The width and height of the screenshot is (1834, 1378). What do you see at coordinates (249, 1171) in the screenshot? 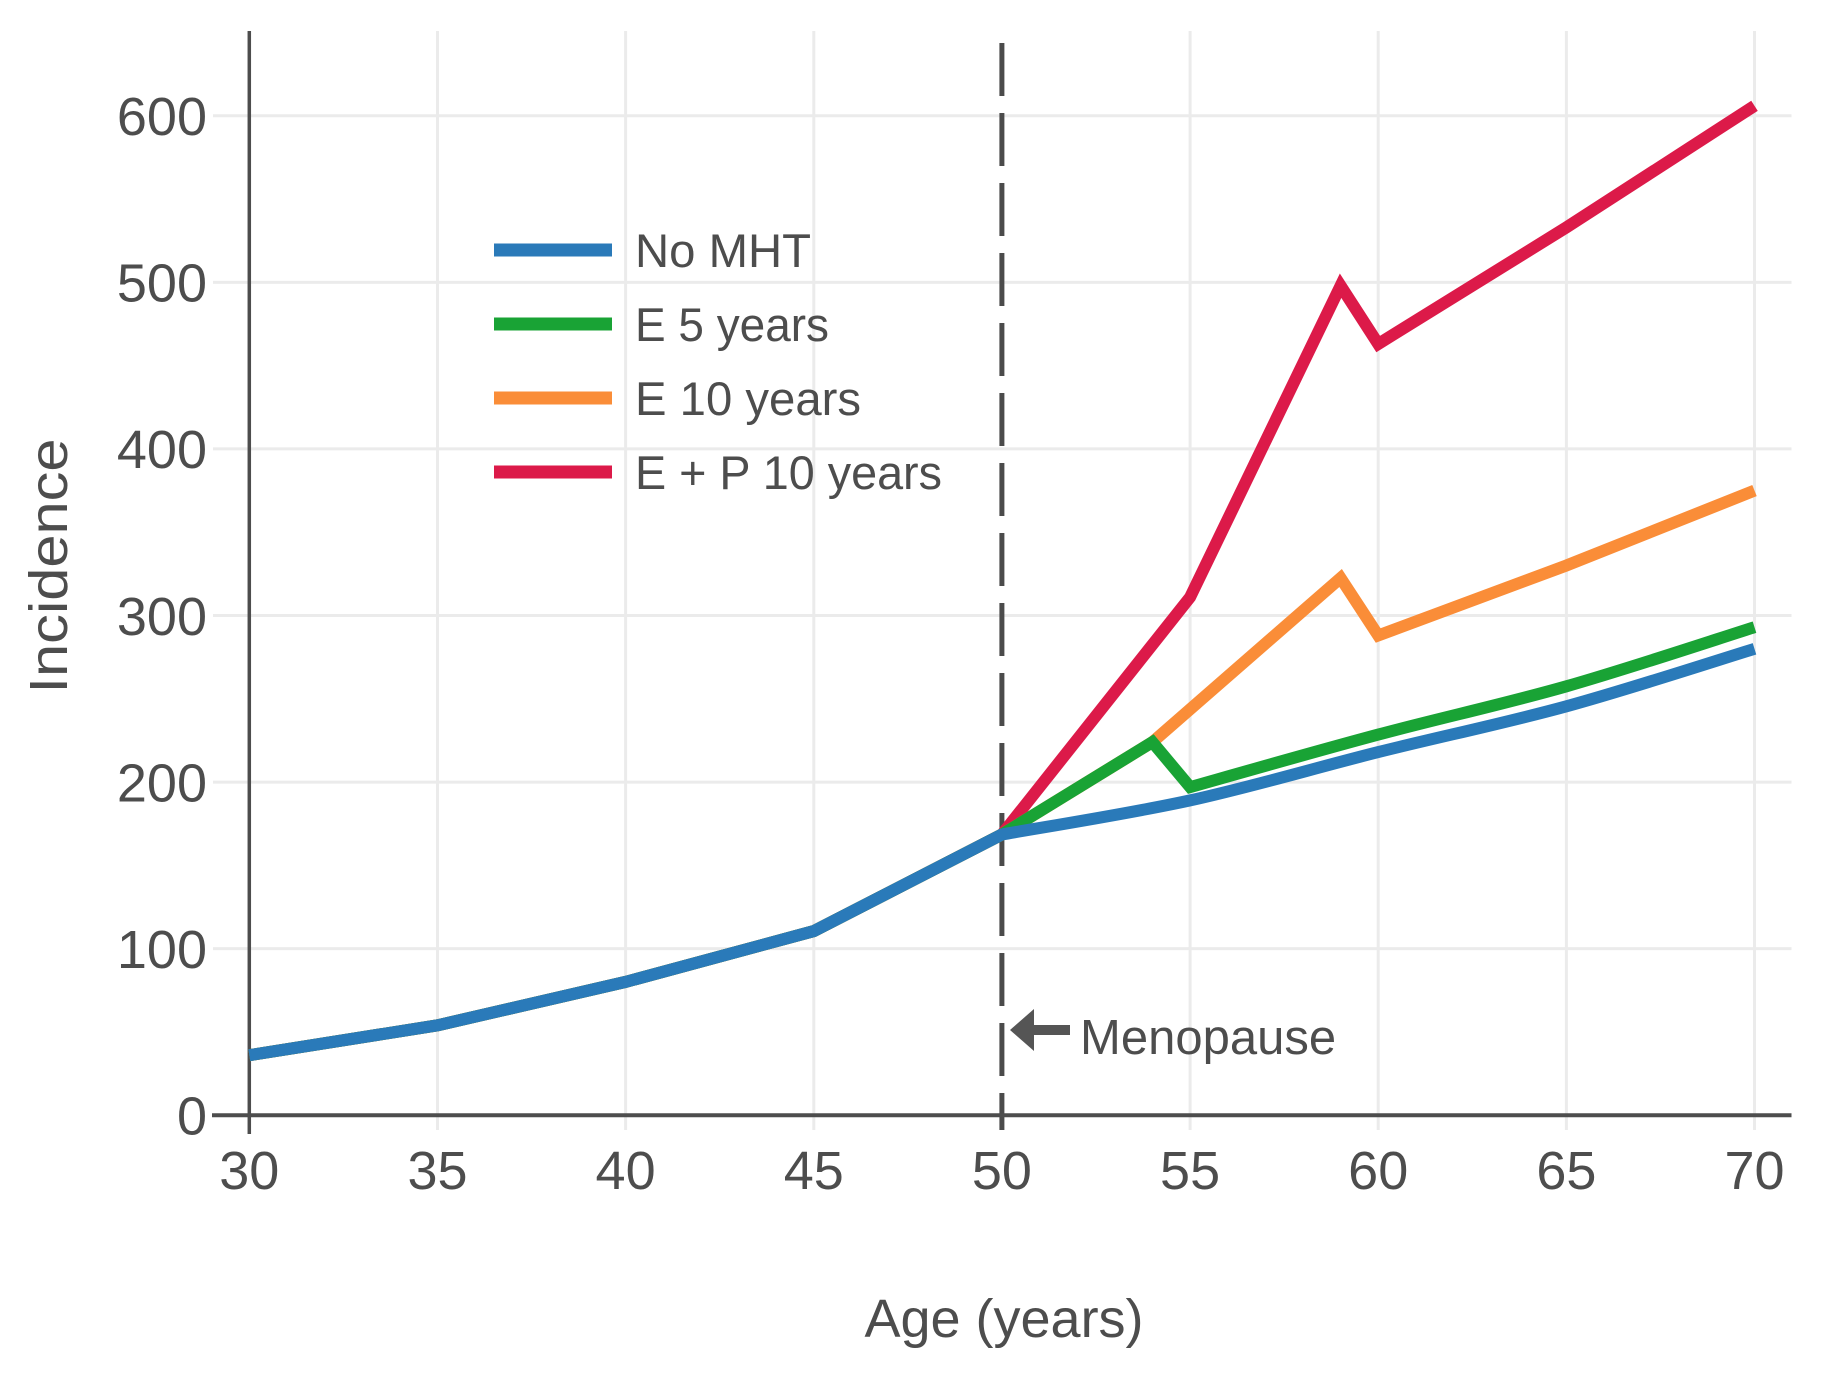
I see `svg-text: 30` at bounding box center [249, 1171].